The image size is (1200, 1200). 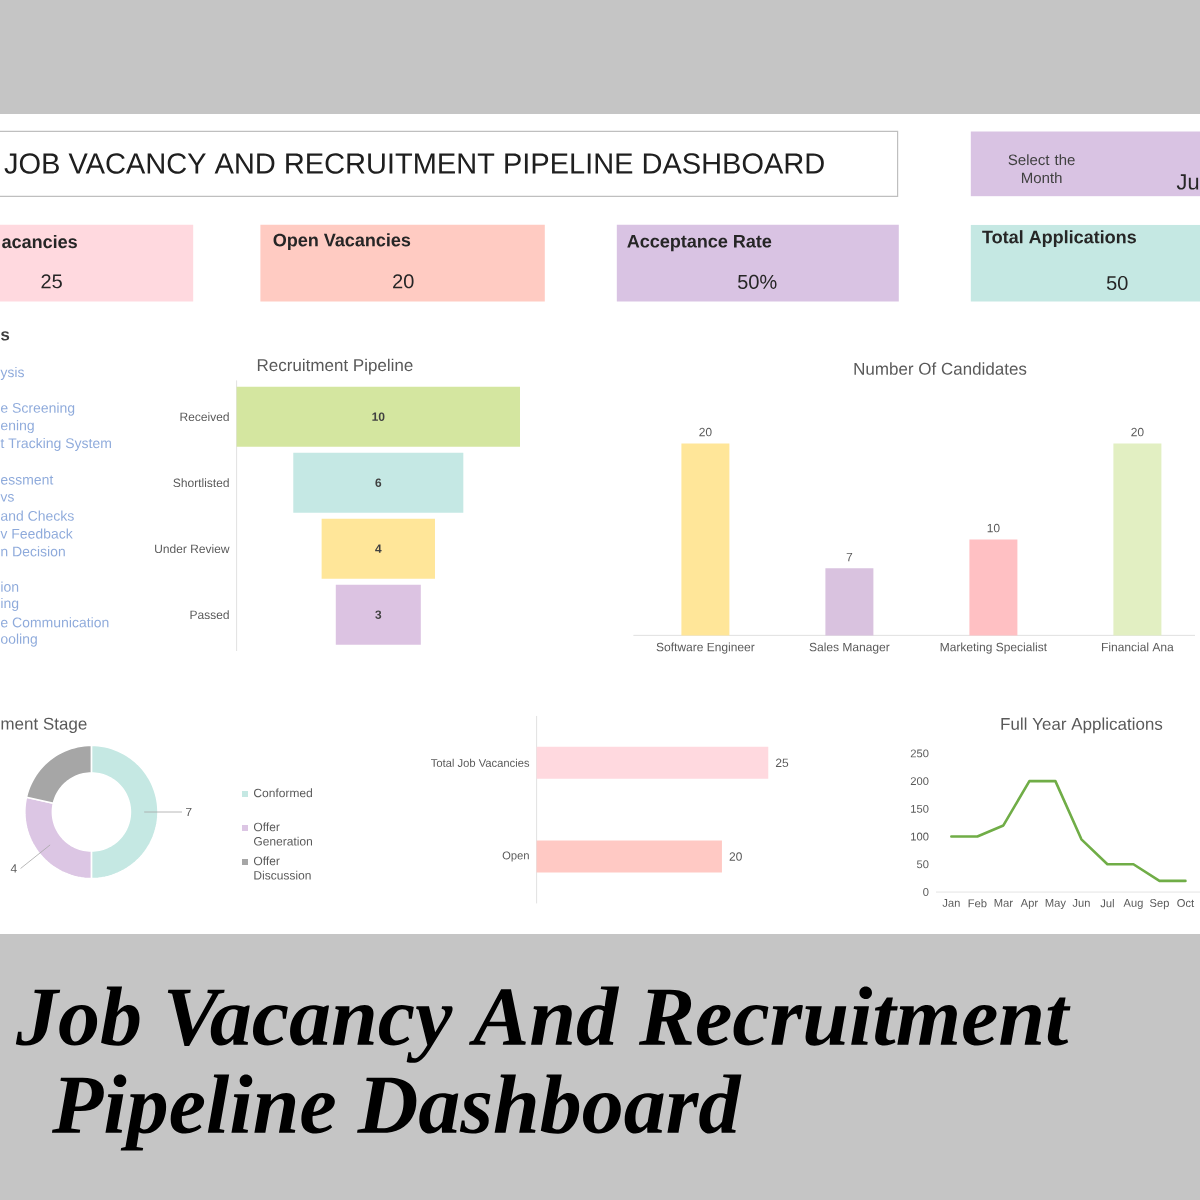 What do you see at coordinates (1082, 725) in the screenshot?
I see `chart-title: Full Year Applications` at bounding box center [1082, 725].